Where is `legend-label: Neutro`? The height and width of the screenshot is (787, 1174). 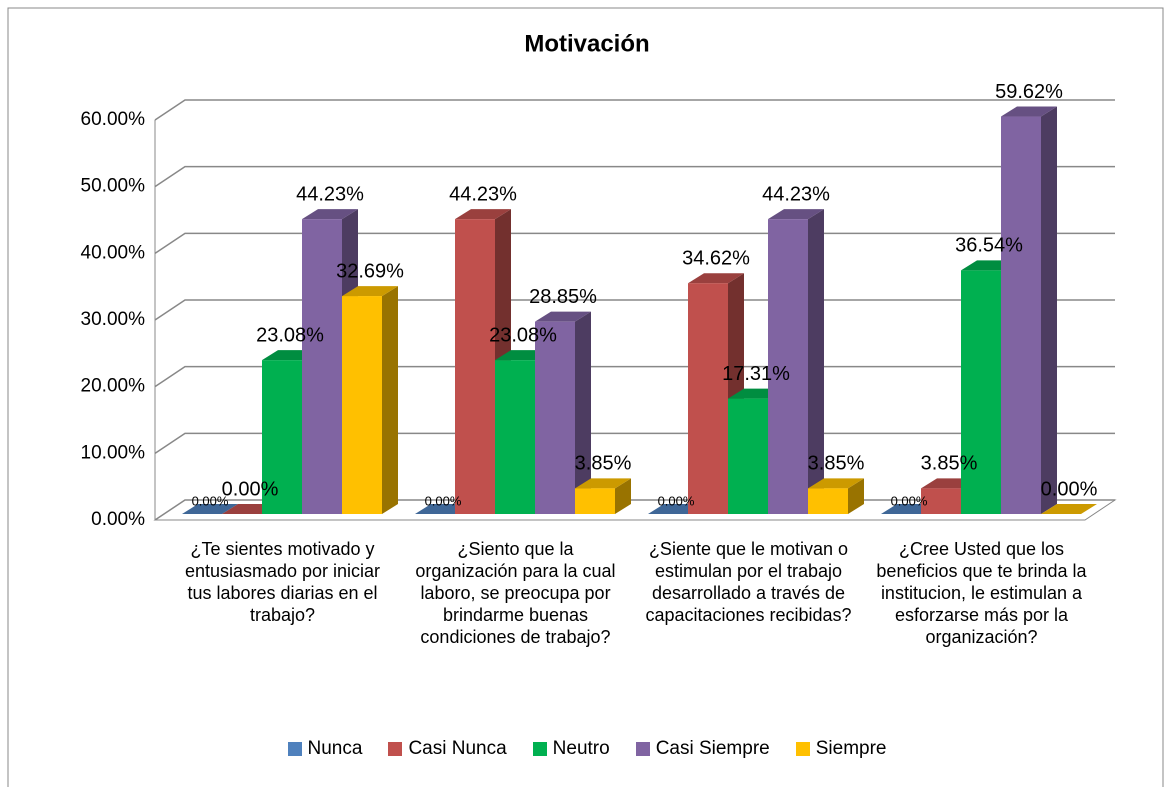
legend-label: Neutro is located at coordinates (581, 748).